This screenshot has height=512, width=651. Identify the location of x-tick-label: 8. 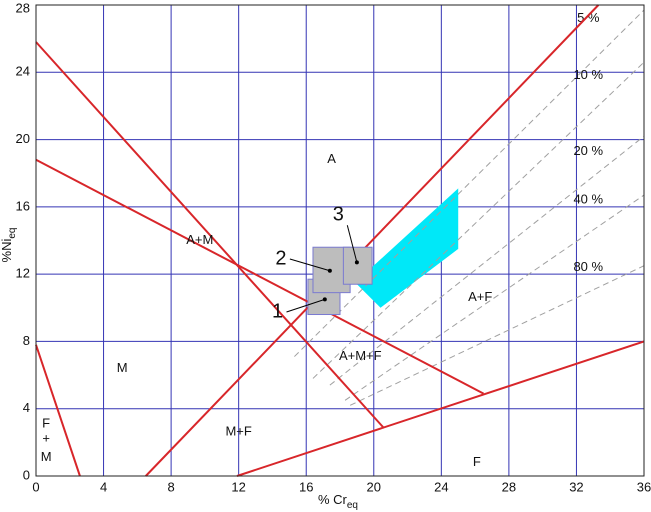
(170, 486).